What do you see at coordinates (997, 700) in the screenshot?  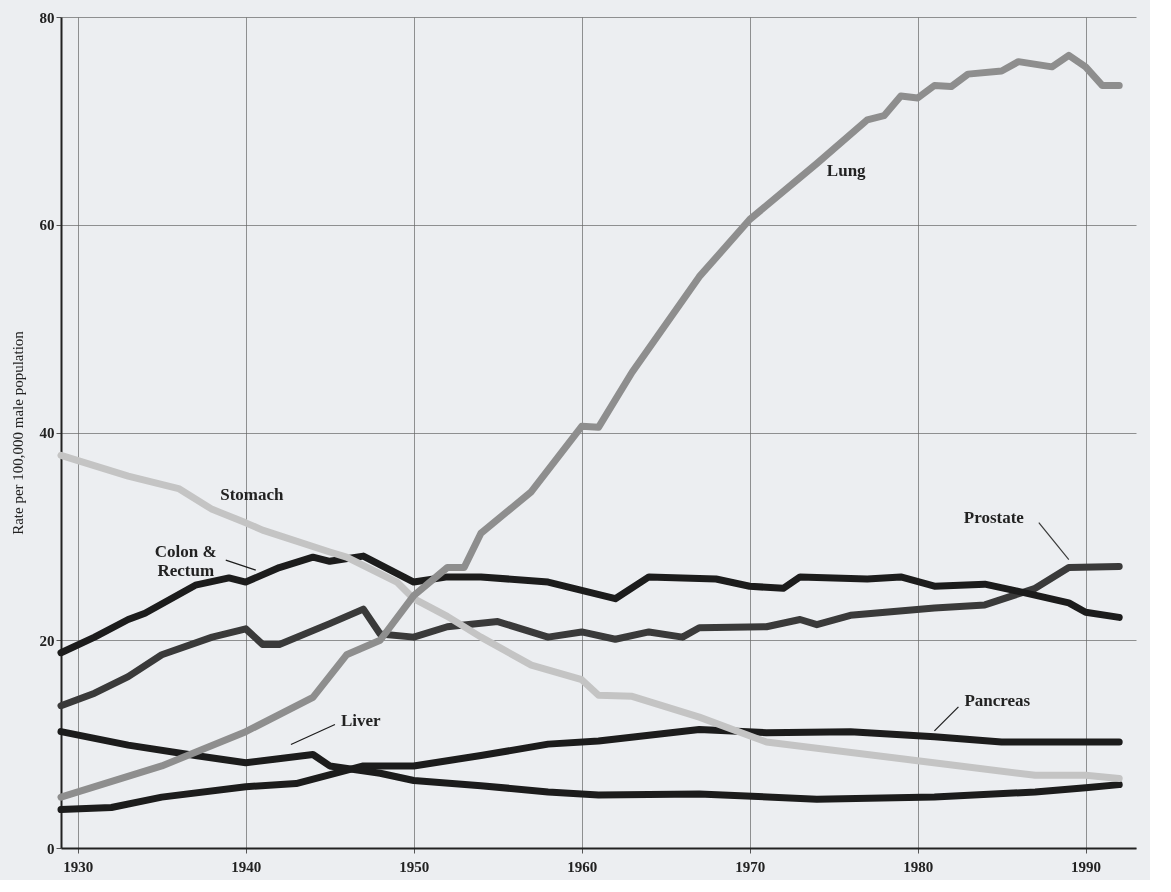 I see `series-label: Pancreas` at bounding box center [997, 700].